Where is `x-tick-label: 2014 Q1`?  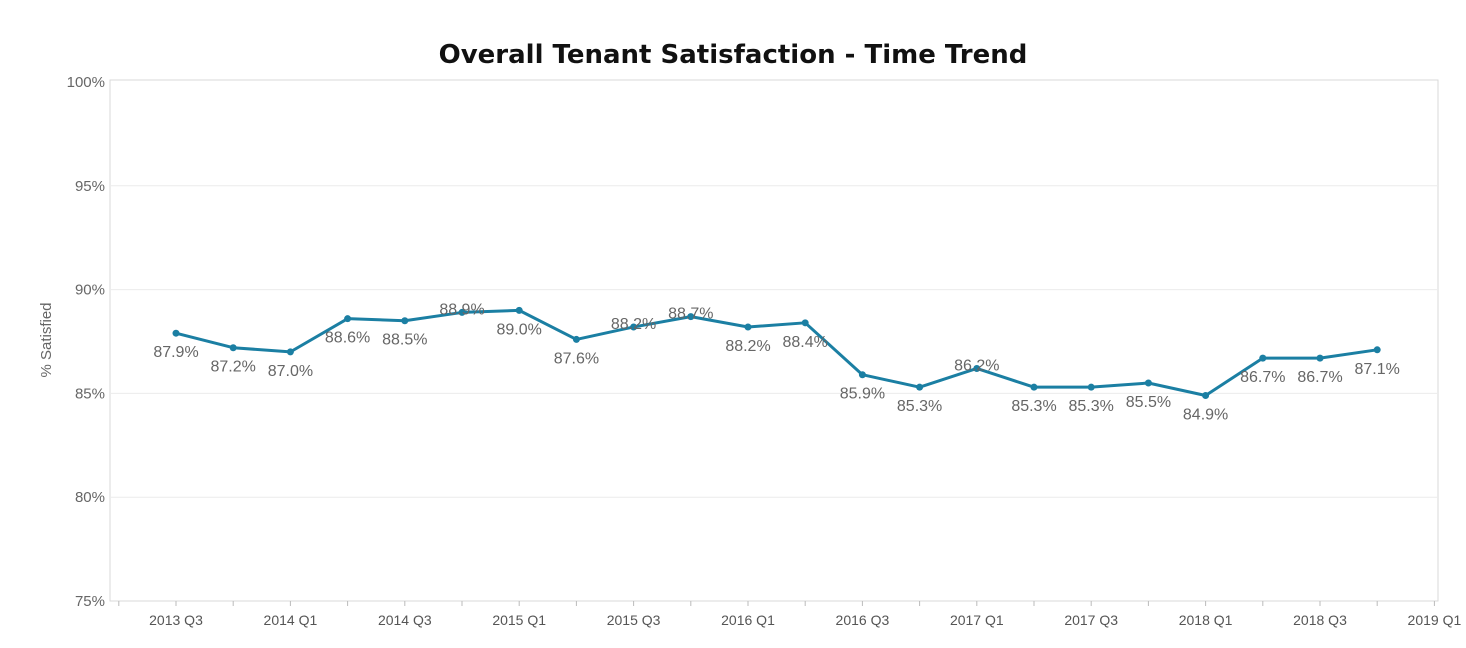 x-tick-label: 2014 Q1 is located at coordinates (291, 620).